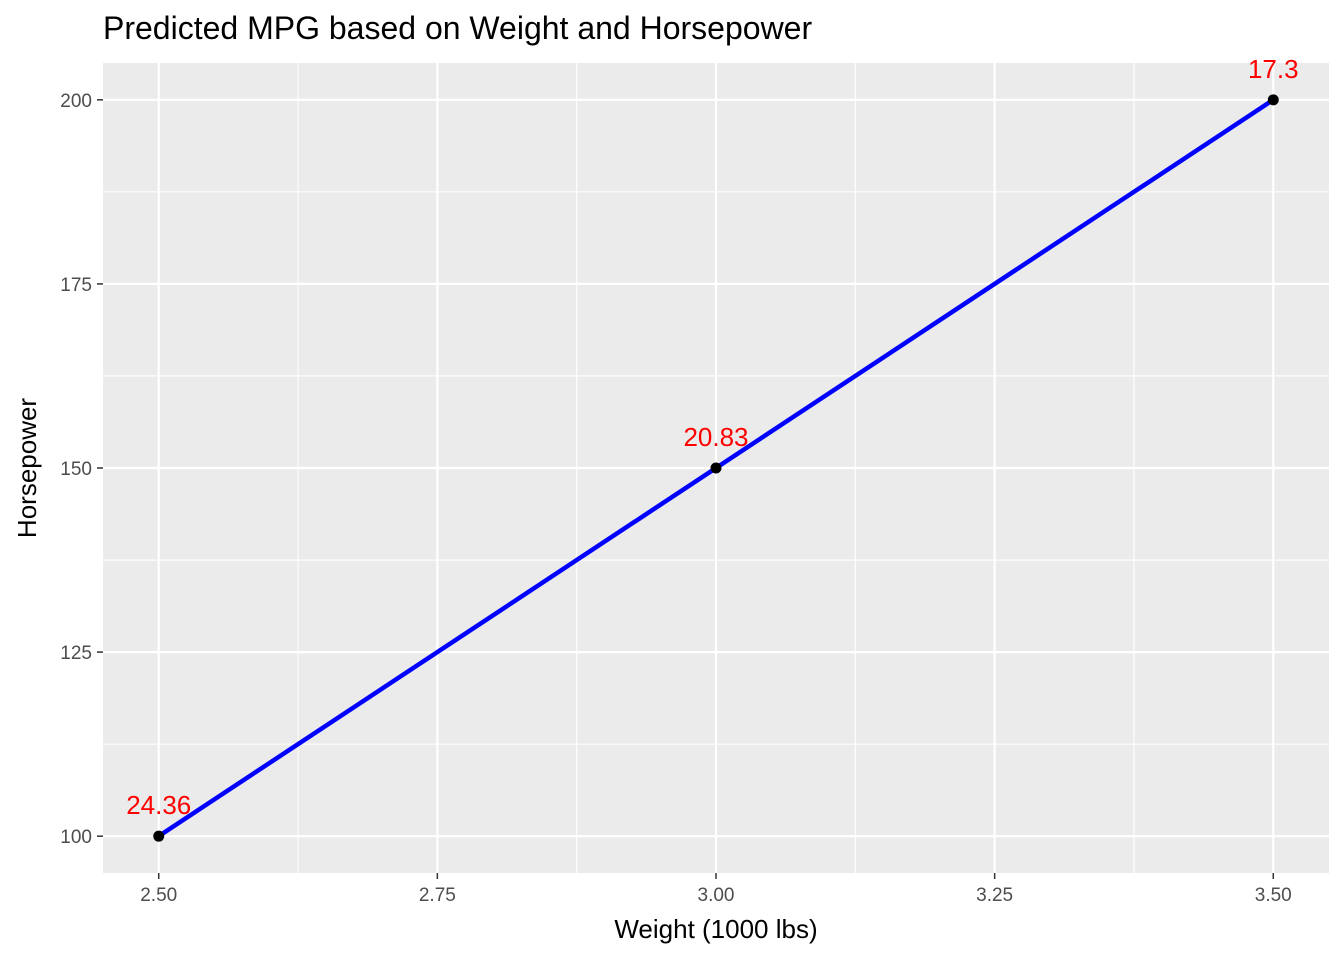 This screenshot has width=1344, height=960. I want to click on y-axis: 100 125 150 175 200, so click(81, 469).